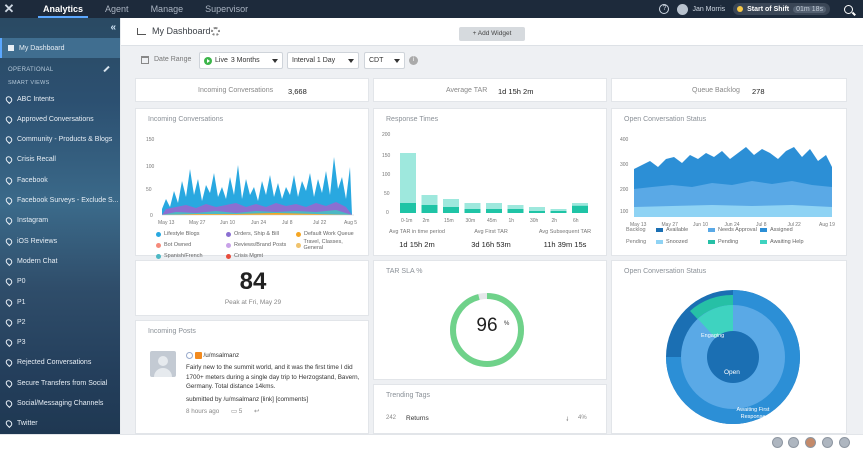 The height and width of the screenshot is (449, 863). I want to click on x-tick: 30h, so click(534, 221).